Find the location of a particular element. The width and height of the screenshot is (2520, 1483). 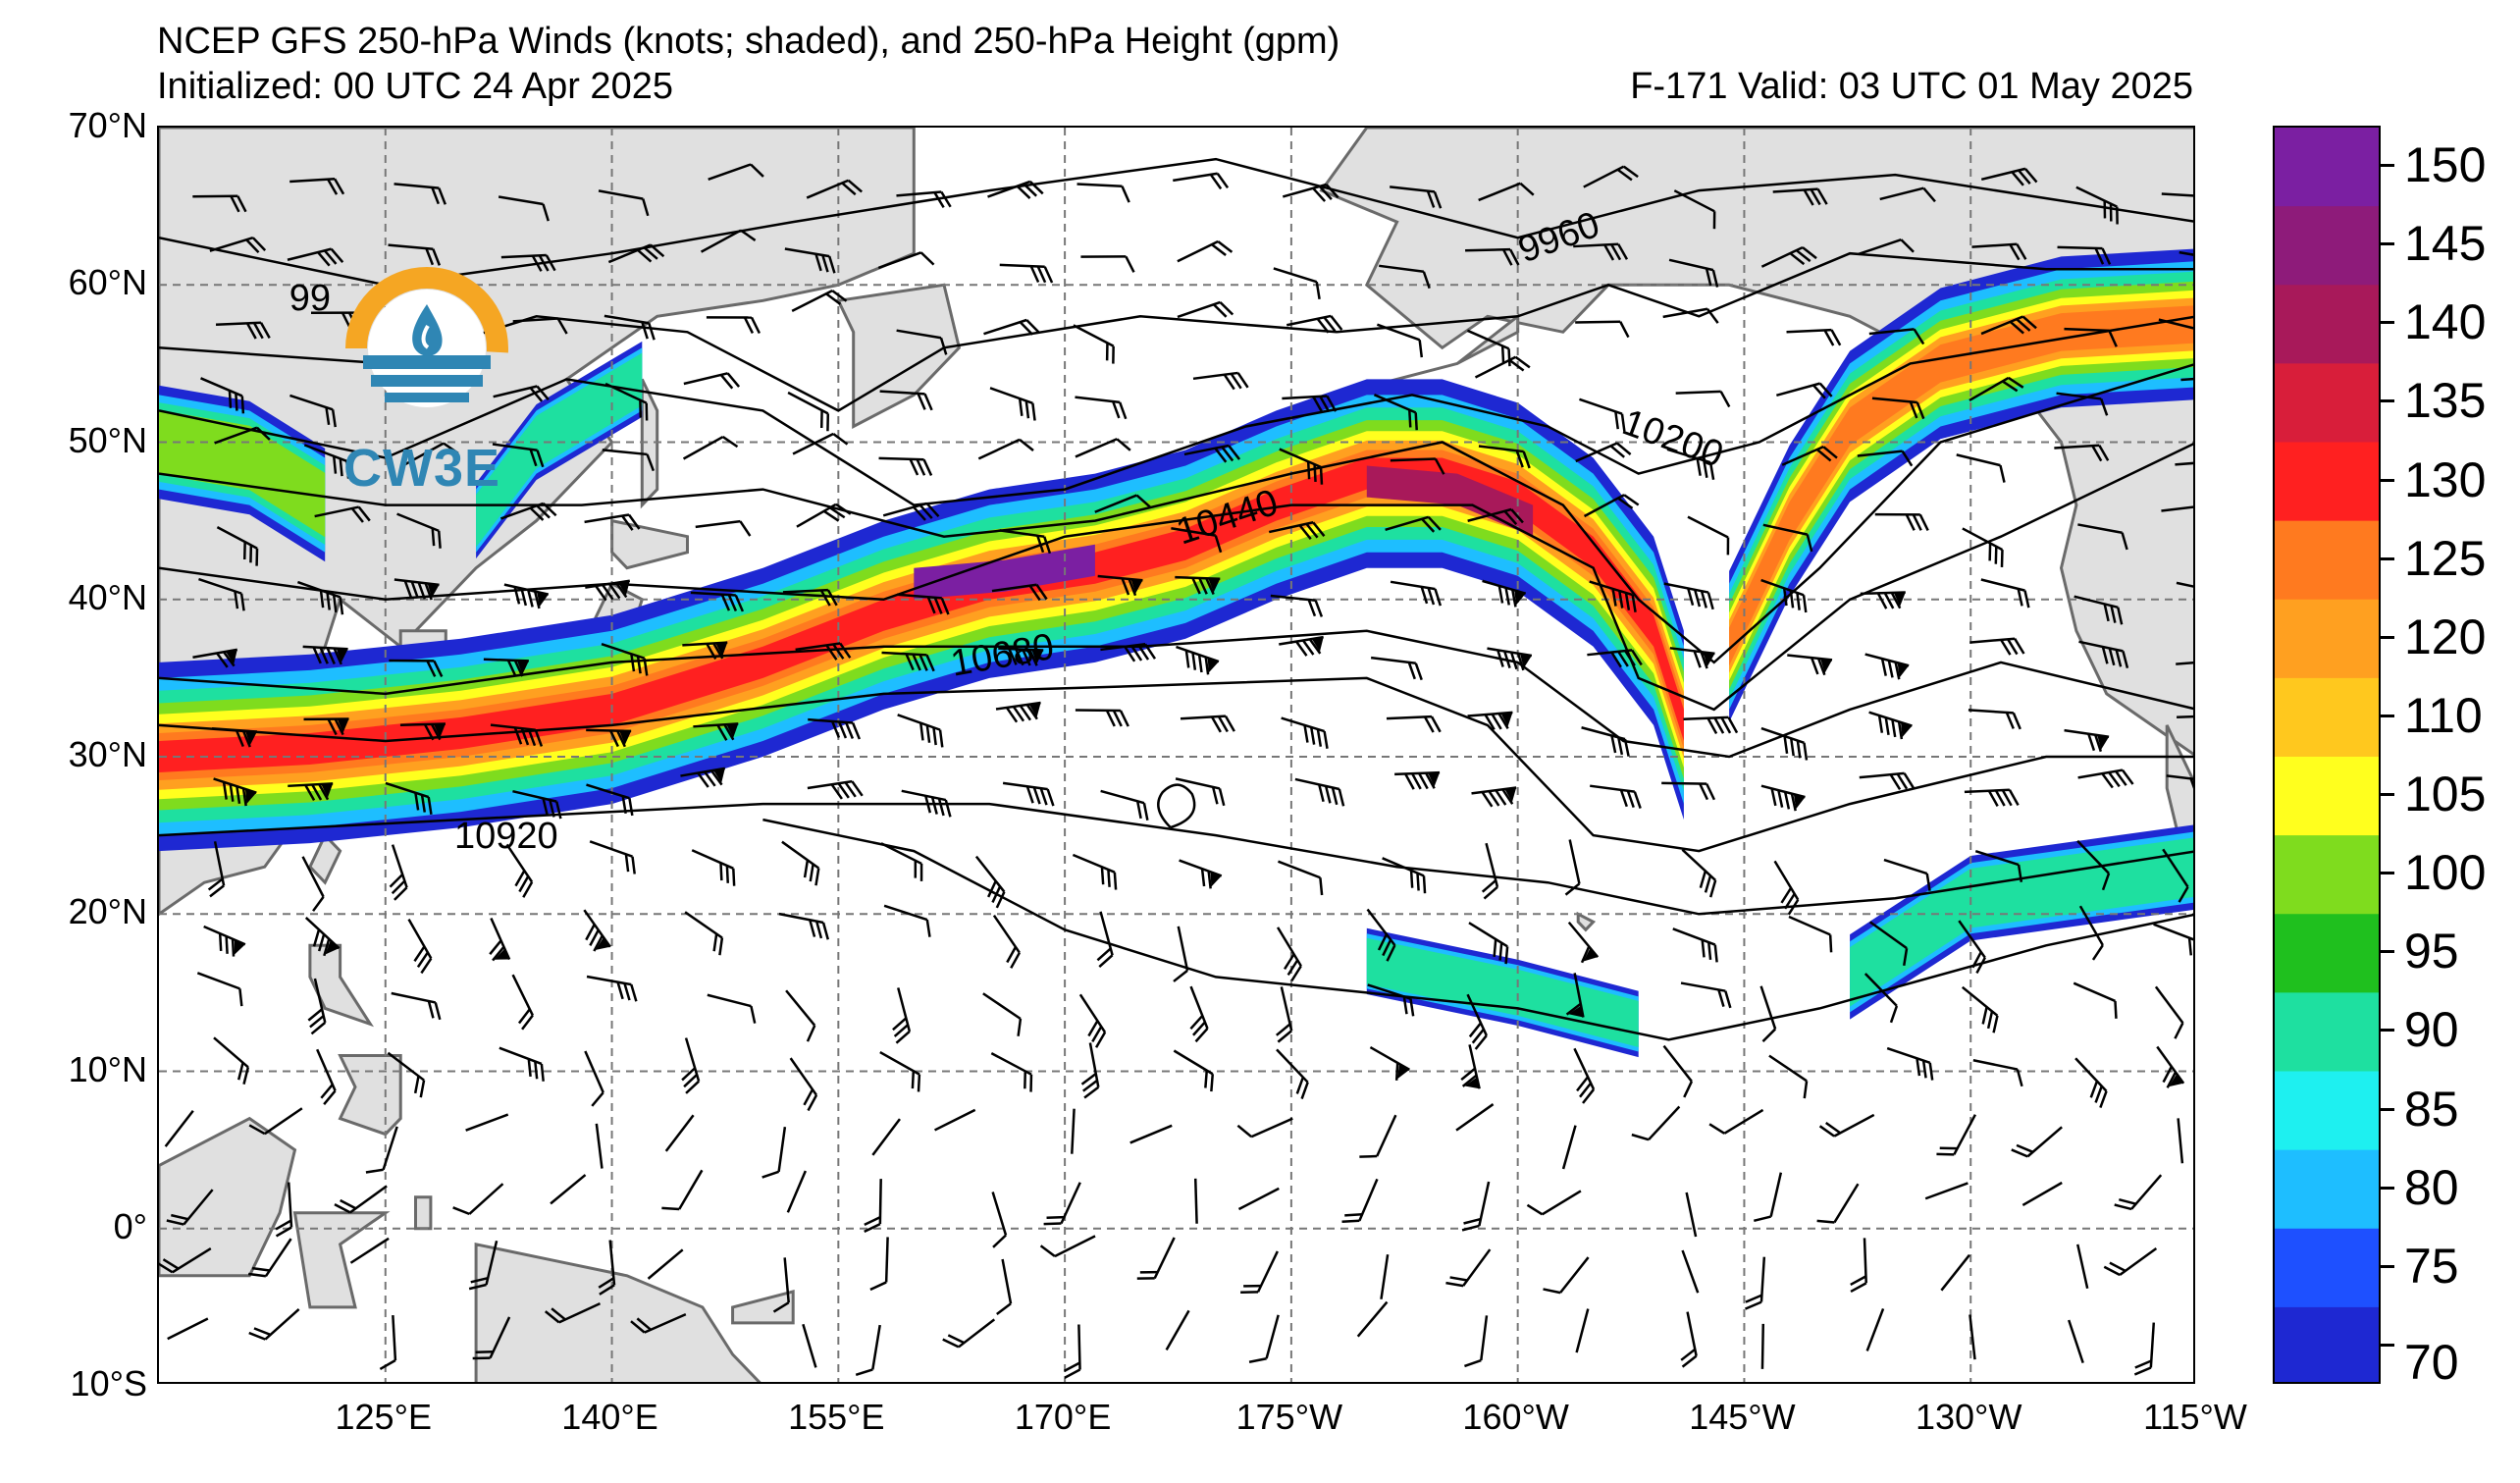

new-britain-land is located at coordinates (763, 1307).